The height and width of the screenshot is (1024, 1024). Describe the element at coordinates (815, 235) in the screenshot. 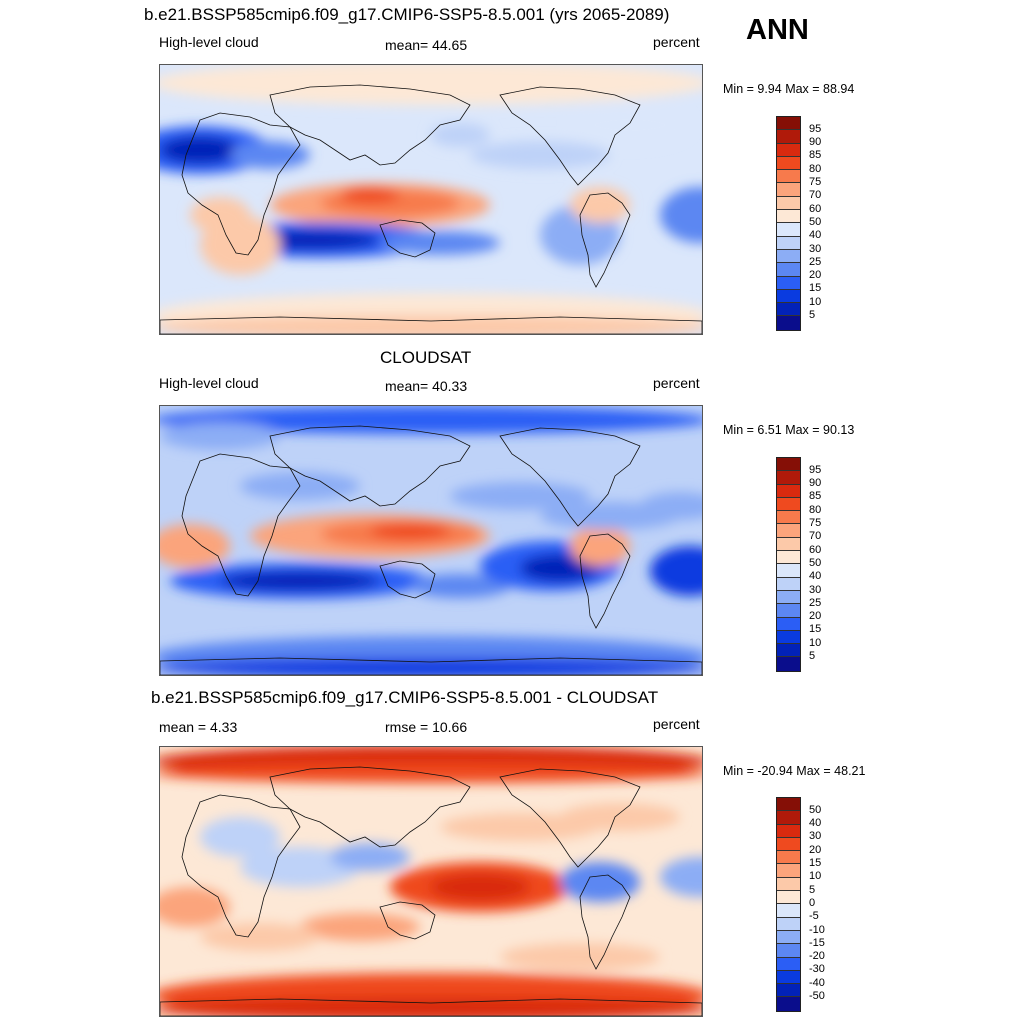

I see `colorbar-tick-label: 40` at that location.